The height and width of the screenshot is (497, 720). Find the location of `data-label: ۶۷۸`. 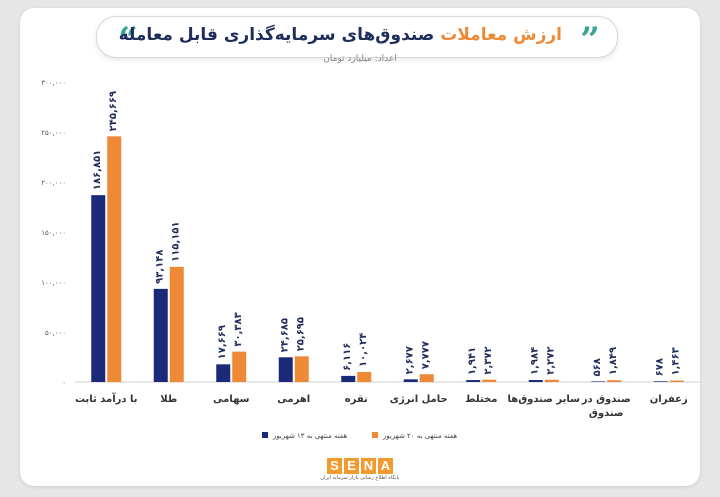

data-label: ۶۷۸ is located at coordinates (660, 367).